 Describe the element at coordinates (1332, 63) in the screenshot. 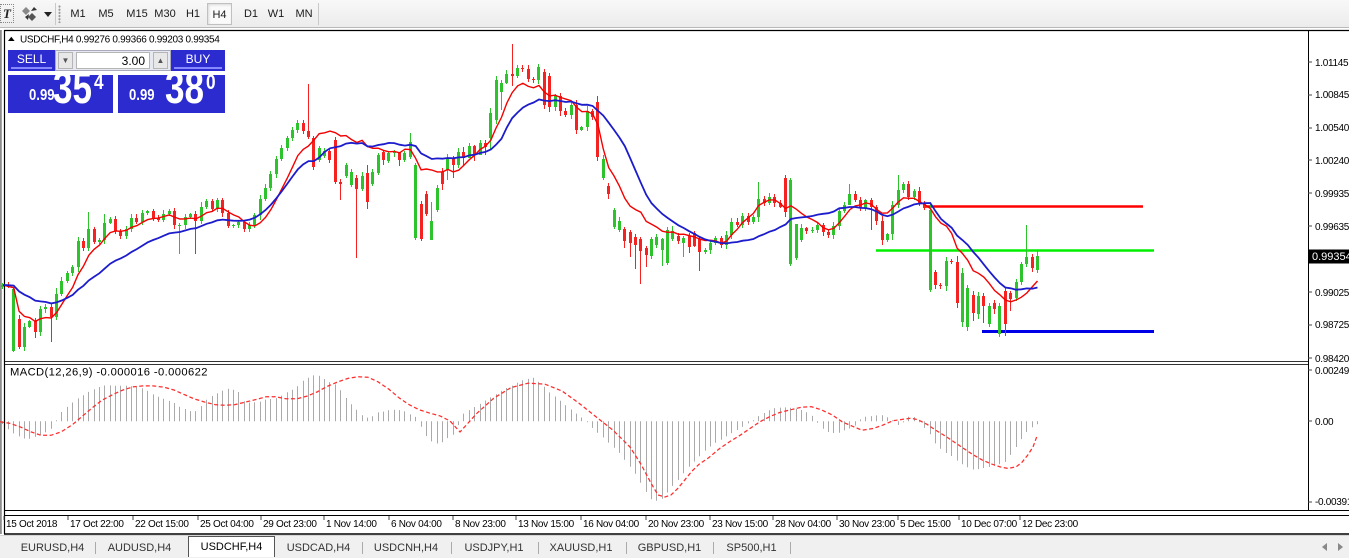

I see `svg-text: 1.01145` at that location.